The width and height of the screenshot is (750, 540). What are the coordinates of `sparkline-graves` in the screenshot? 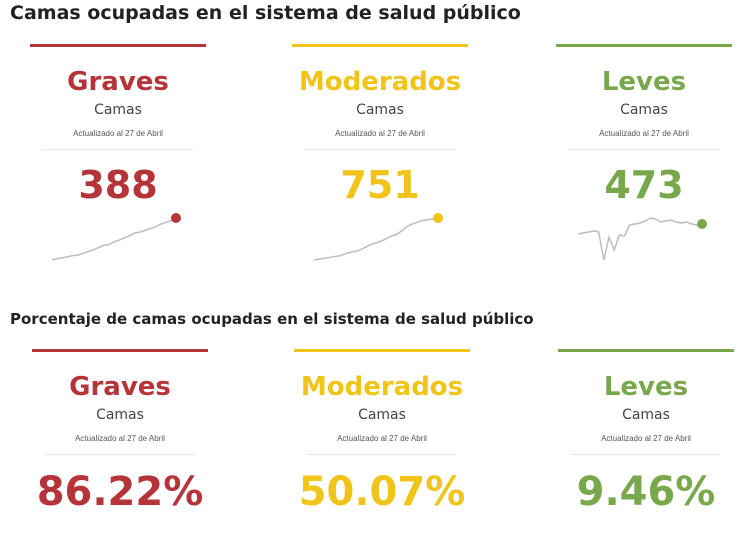 It's located at (116, 237).